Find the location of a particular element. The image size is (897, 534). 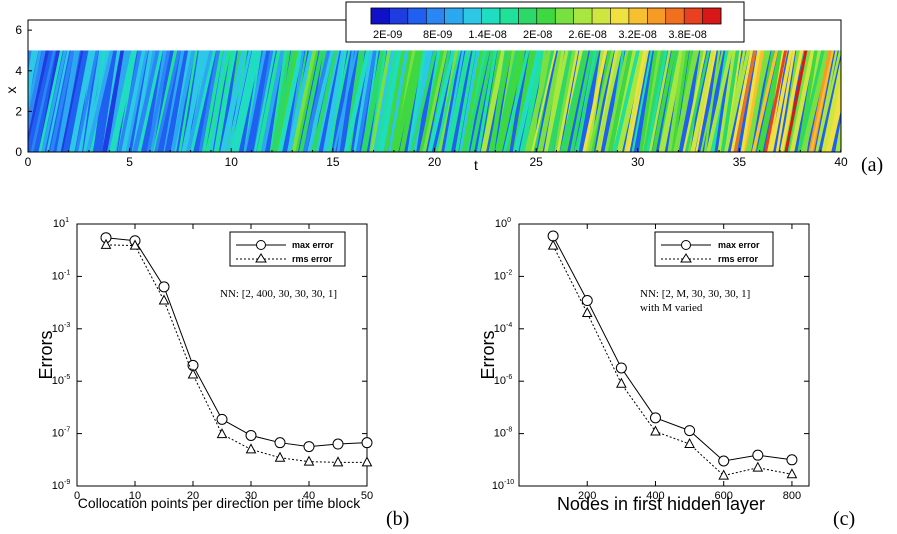

series-line-rms-b is located at coordinates (236, 353).